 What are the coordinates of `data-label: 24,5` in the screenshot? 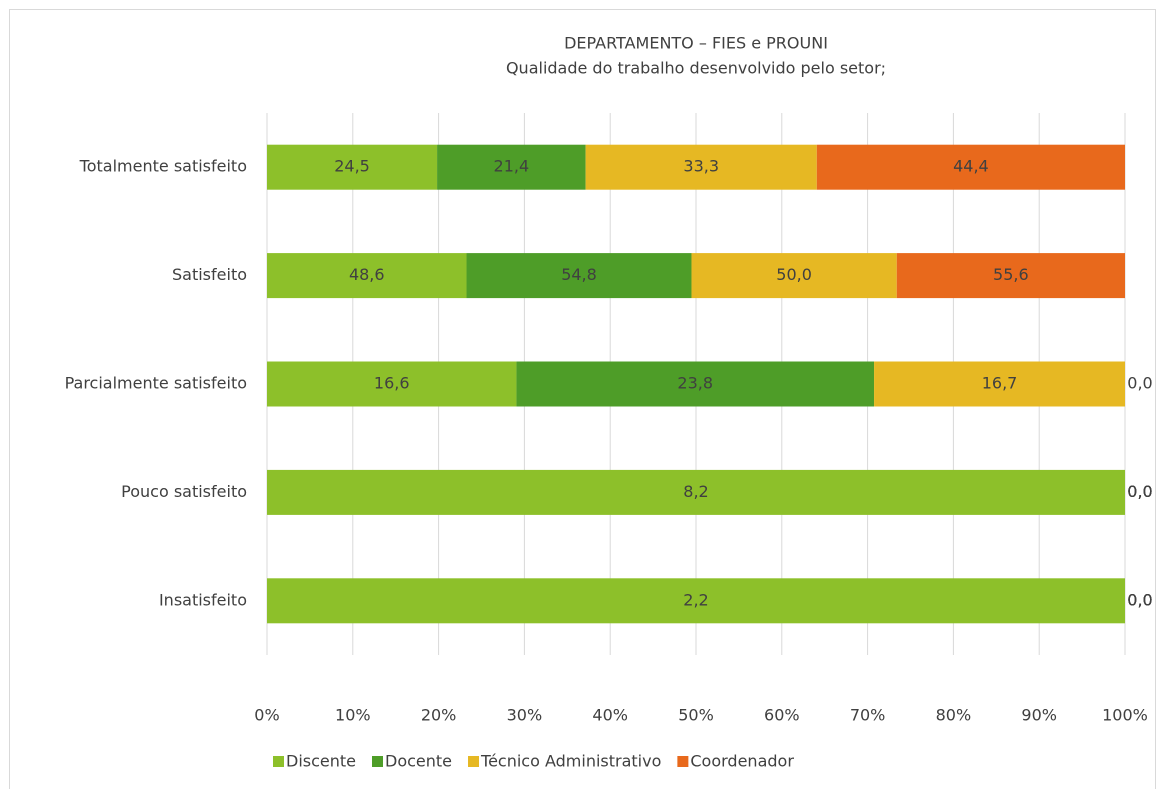 It's located at (352, 166).